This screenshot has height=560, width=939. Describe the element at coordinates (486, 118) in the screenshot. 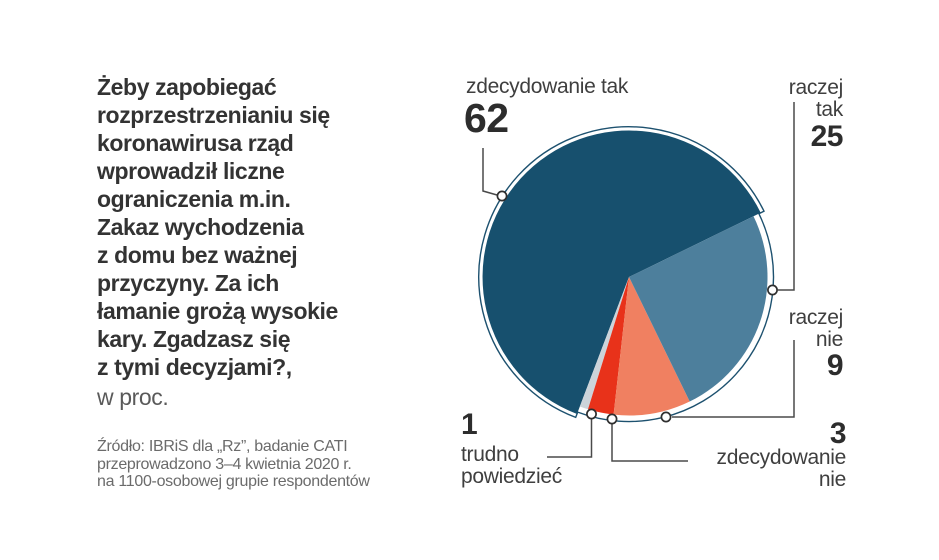

I see `slice-value-zdecydowanie-tak: 62` at that location.